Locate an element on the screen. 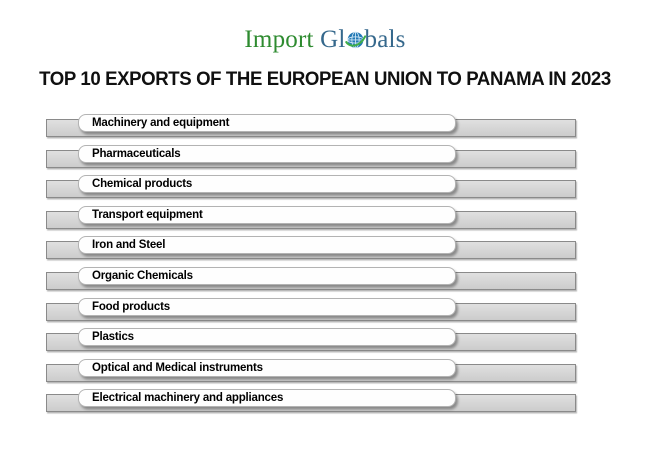 This screenshot has width=650, height=450. bar-row: Optical and Medical instruments is located at coordinates (325, 374).